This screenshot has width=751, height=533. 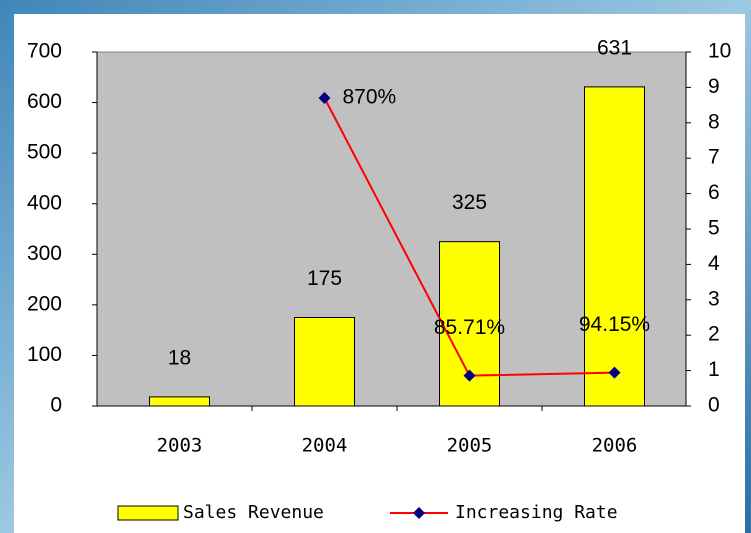 I want to click on legend-marker, so click(x=419, y=513).